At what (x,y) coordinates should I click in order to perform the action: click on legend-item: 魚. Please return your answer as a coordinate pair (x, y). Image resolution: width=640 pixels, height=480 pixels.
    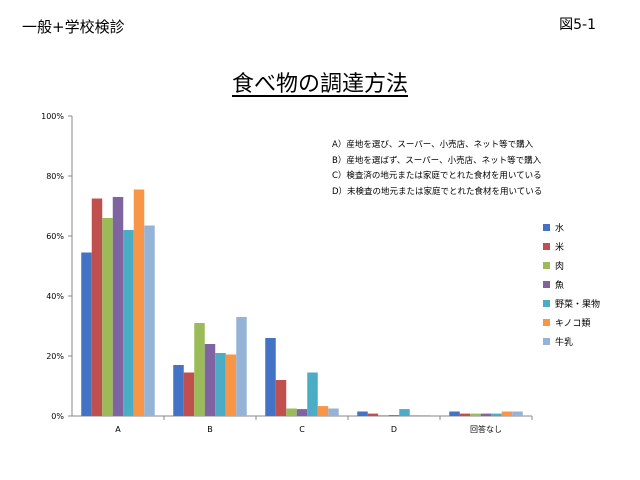
    Looking at the image, I should click on (571, 284).